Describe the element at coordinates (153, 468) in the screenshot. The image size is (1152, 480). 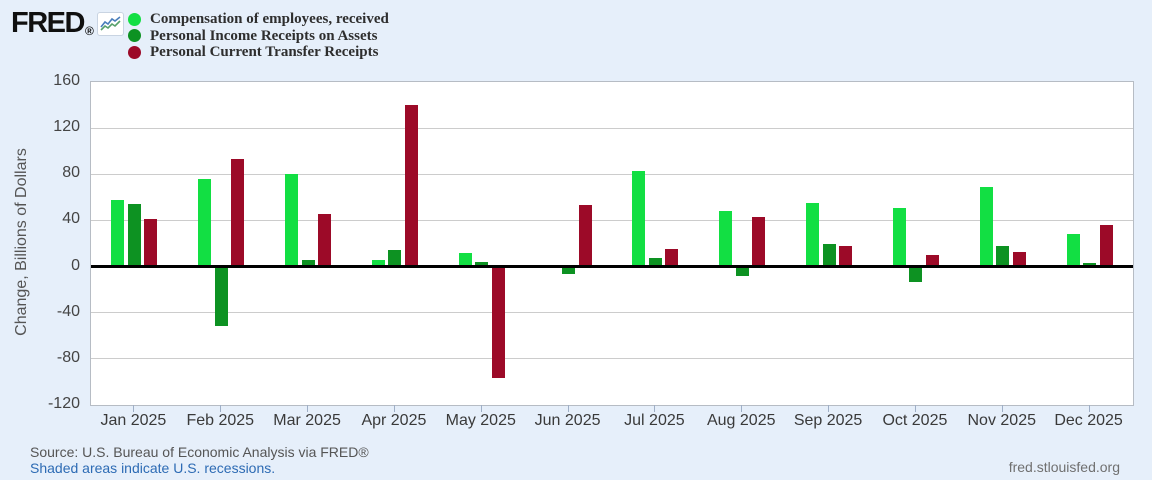
I see `recession-note-link: Shaded areas indicate U.S. recessions.` at that location.